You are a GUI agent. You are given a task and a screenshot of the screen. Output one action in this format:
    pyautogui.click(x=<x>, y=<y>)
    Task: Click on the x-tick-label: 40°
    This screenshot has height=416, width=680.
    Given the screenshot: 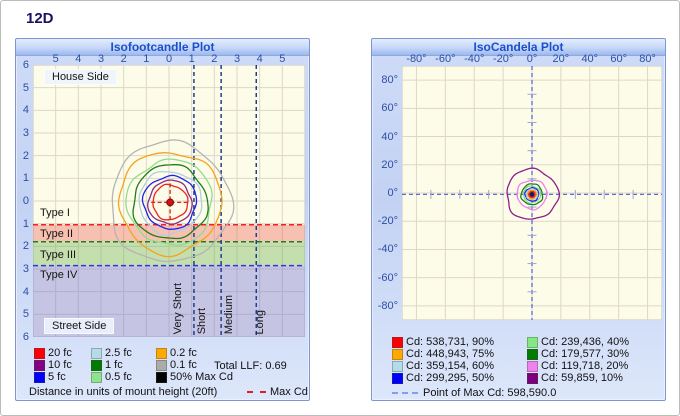 What is the action you would take?
    pyautogui.click(x=590, y=59)
    